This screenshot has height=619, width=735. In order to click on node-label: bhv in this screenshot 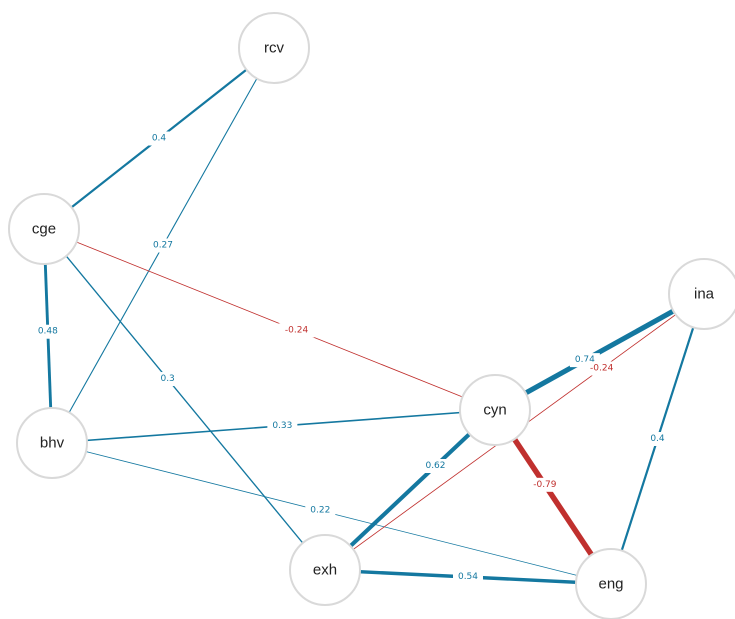, I will do `click(52, 443)`.